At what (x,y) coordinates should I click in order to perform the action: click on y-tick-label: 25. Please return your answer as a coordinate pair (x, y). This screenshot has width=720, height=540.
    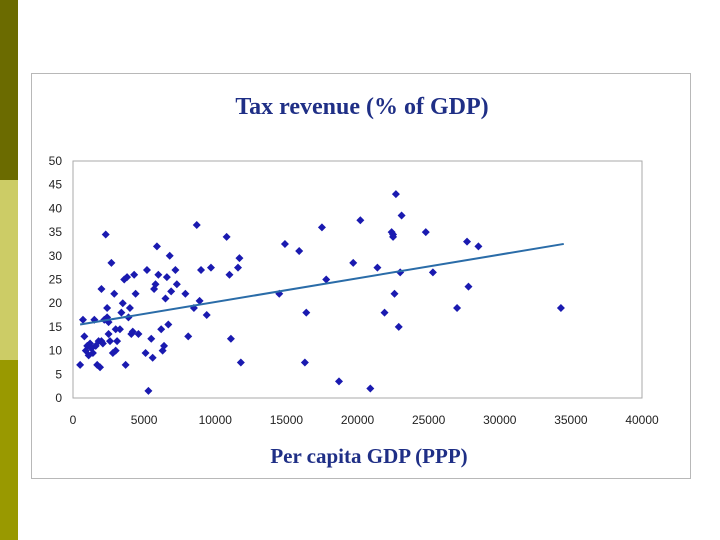
    Looking at the image, I should click on (56, 280).